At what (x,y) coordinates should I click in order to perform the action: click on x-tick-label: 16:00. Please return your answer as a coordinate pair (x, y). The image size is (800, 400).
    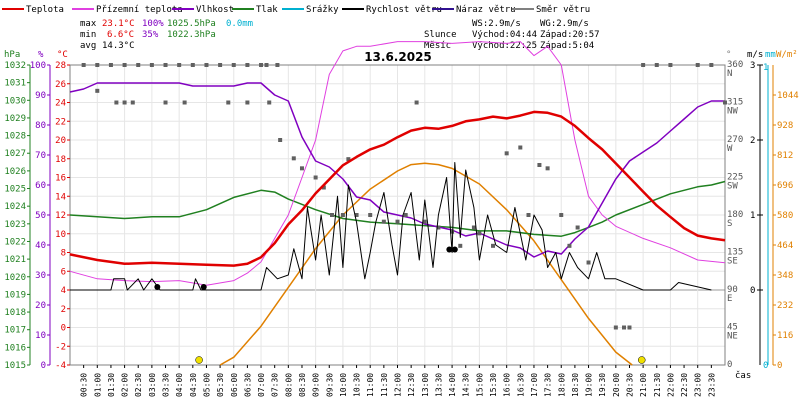
    Looking at the image, I should click on (507, 385).